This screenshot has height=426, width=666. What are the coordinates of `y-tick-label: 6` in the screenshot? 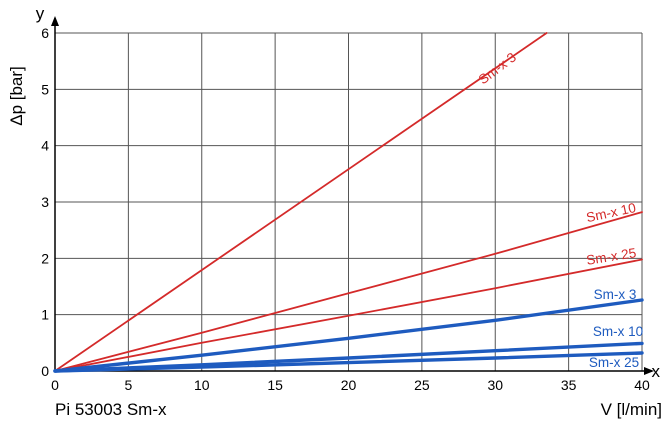 It's located at (45, 33).